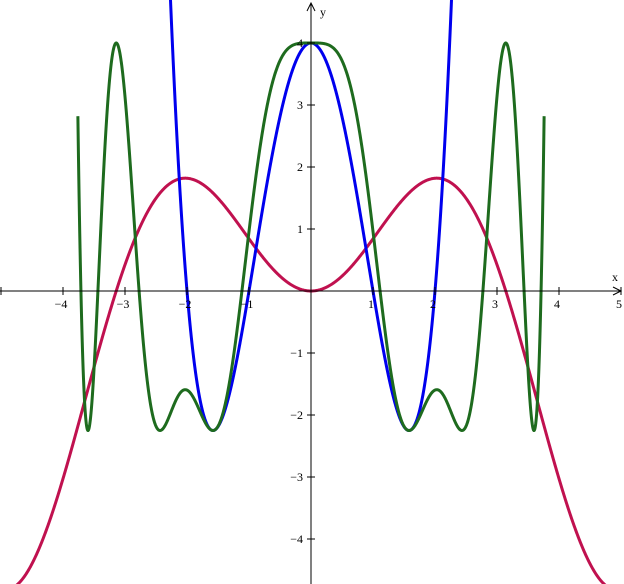 The width and height of the screenshot is (624, 584). Describe the element at coordinates (323, 12) in the screenshot. I see `y-axis-label: y` at that location.